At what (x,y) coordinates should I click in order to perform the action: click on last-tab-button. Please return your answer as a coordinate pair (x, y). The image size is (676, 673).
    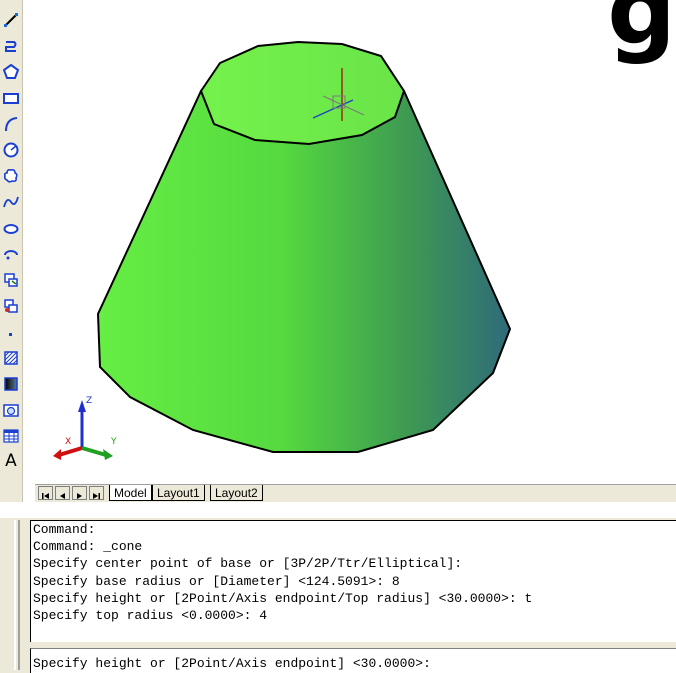
    Looking at the image, I should click on (96, 493).